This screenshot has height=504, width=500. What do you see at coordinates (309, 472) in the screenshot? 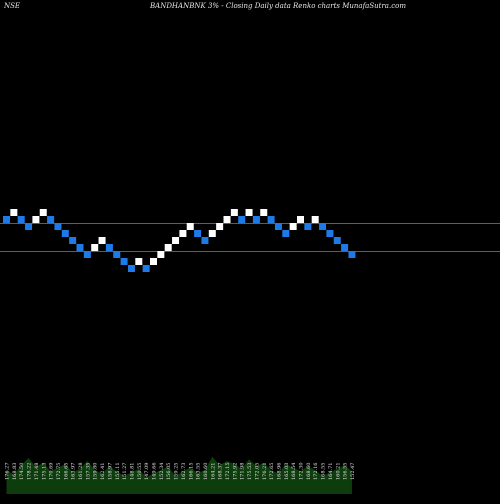
I see `price-label: 168.60` at bounding box center [309, 472].